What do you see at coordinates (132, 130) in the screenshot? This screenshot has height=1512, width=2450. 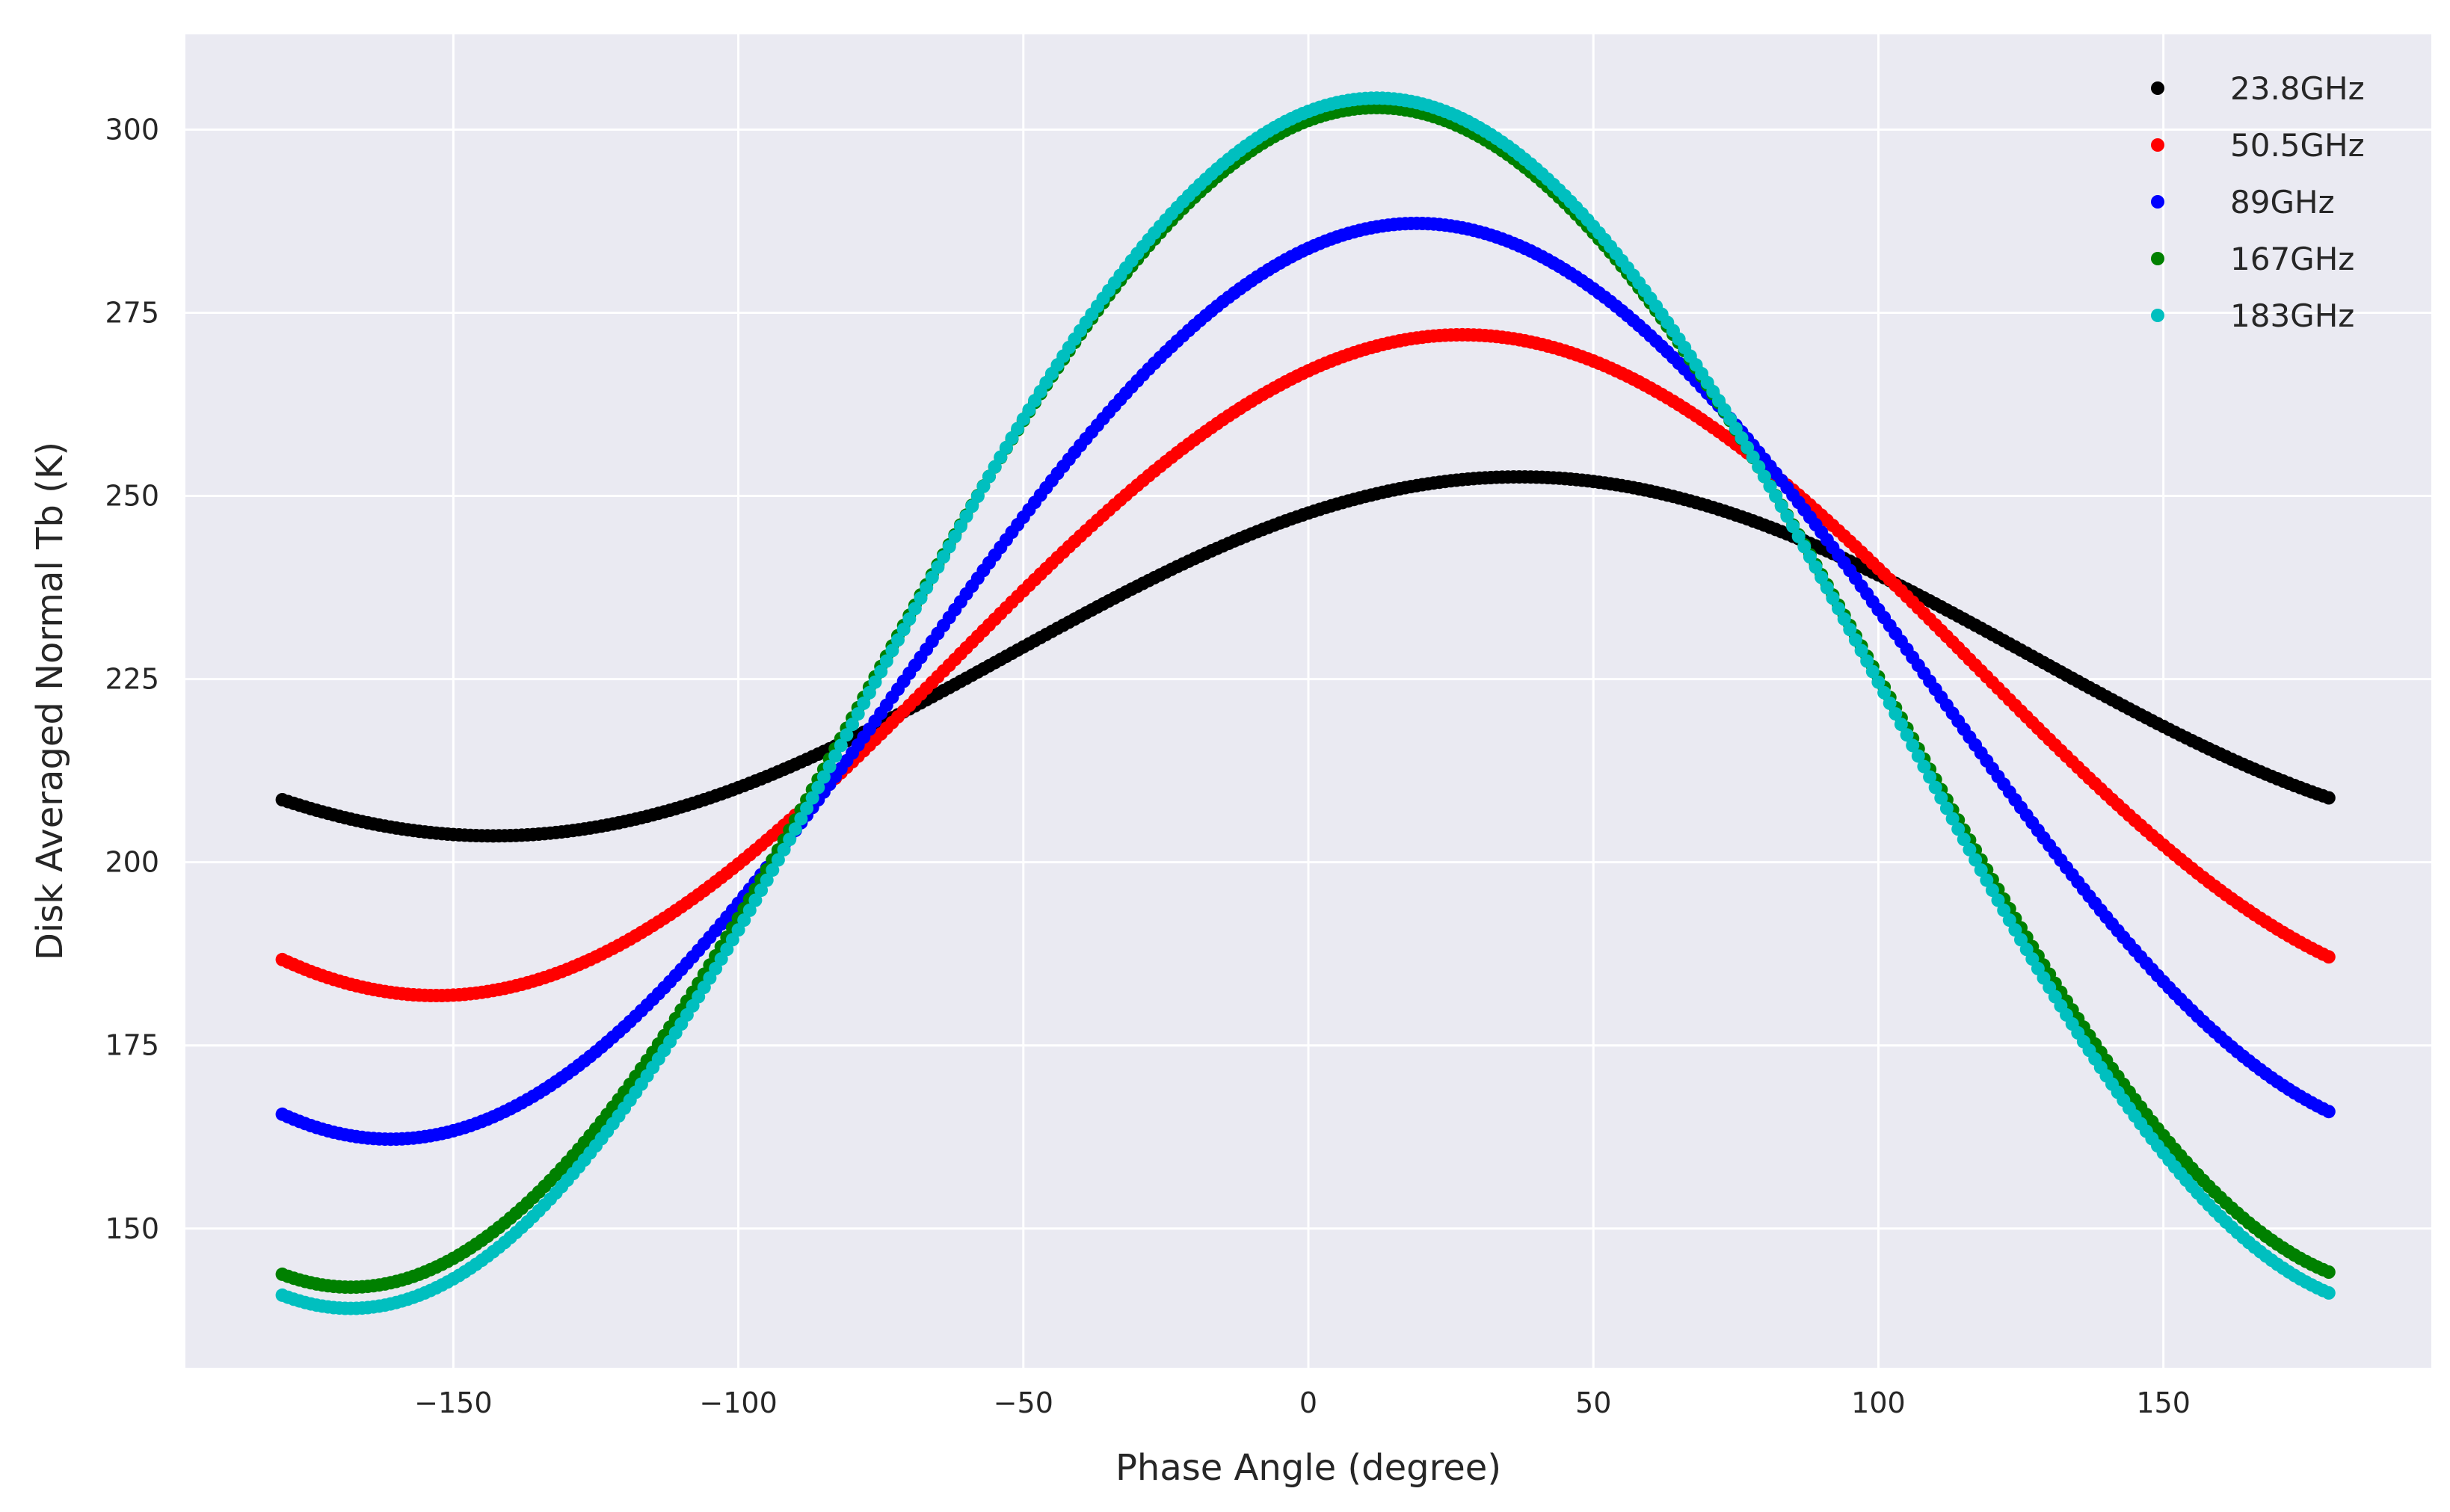 I see `y-tick-label: 300` at bounding box center [132, 130].